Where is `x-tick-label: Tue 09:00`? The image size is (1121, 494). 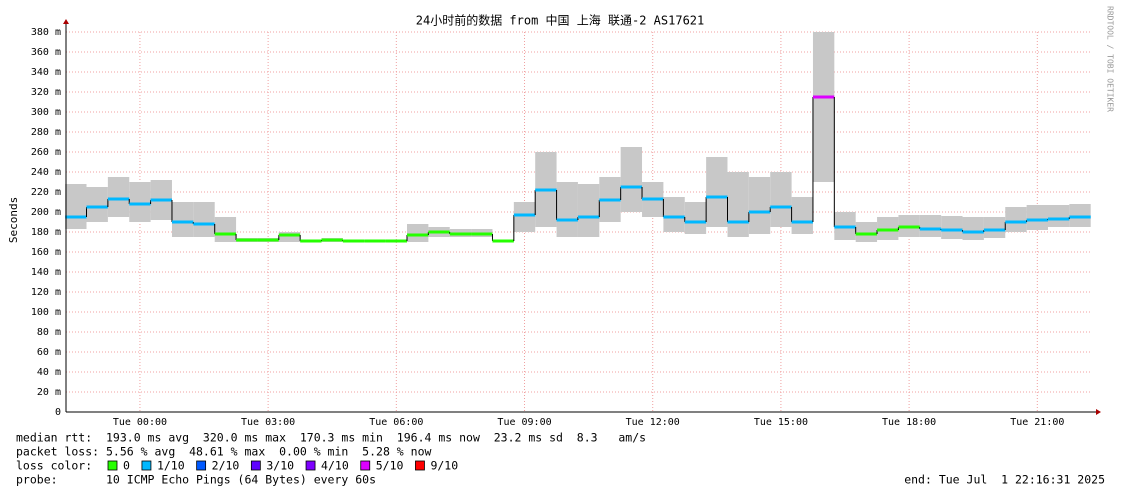 x-tick-label: Tue 09:00 is located at coordinates (524, 422).